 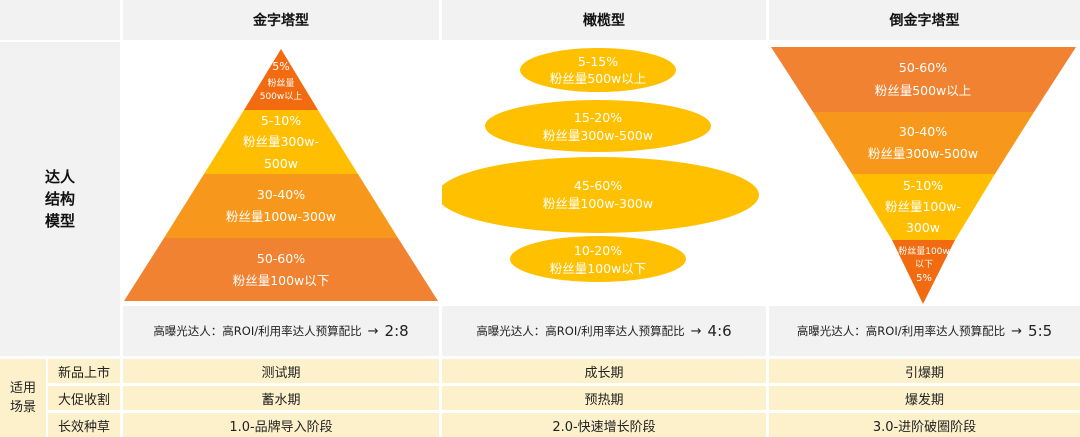 What do you see at coordinates (1040, 331) in the screenshot?
I see `ratio-value: 5:5` at bounding box center [1040, 331].